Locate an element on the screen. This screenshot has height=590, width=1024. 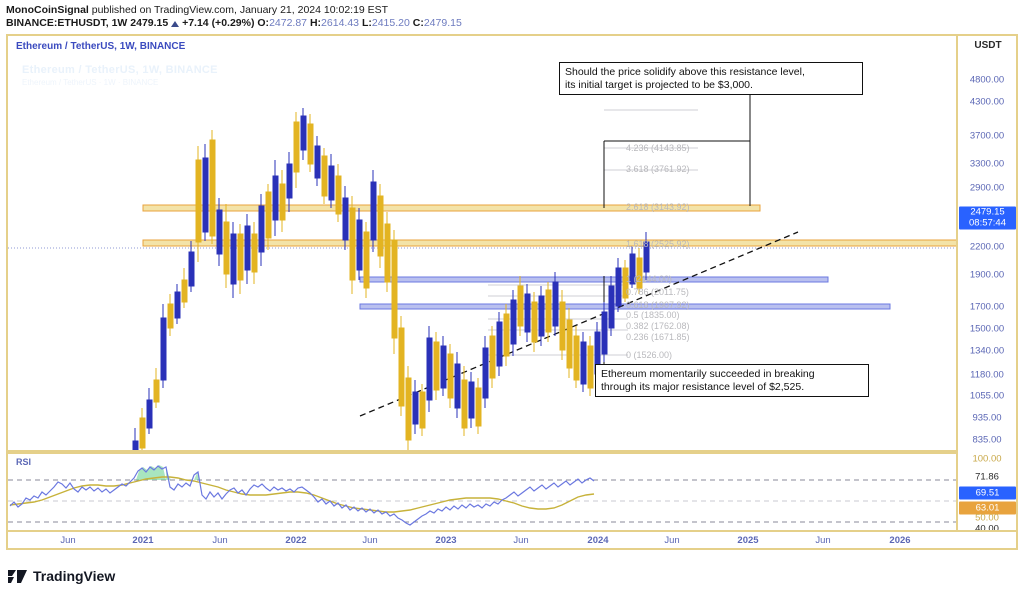
rsi-ma-badge: 63.01 is located at coordinates (987, 508).